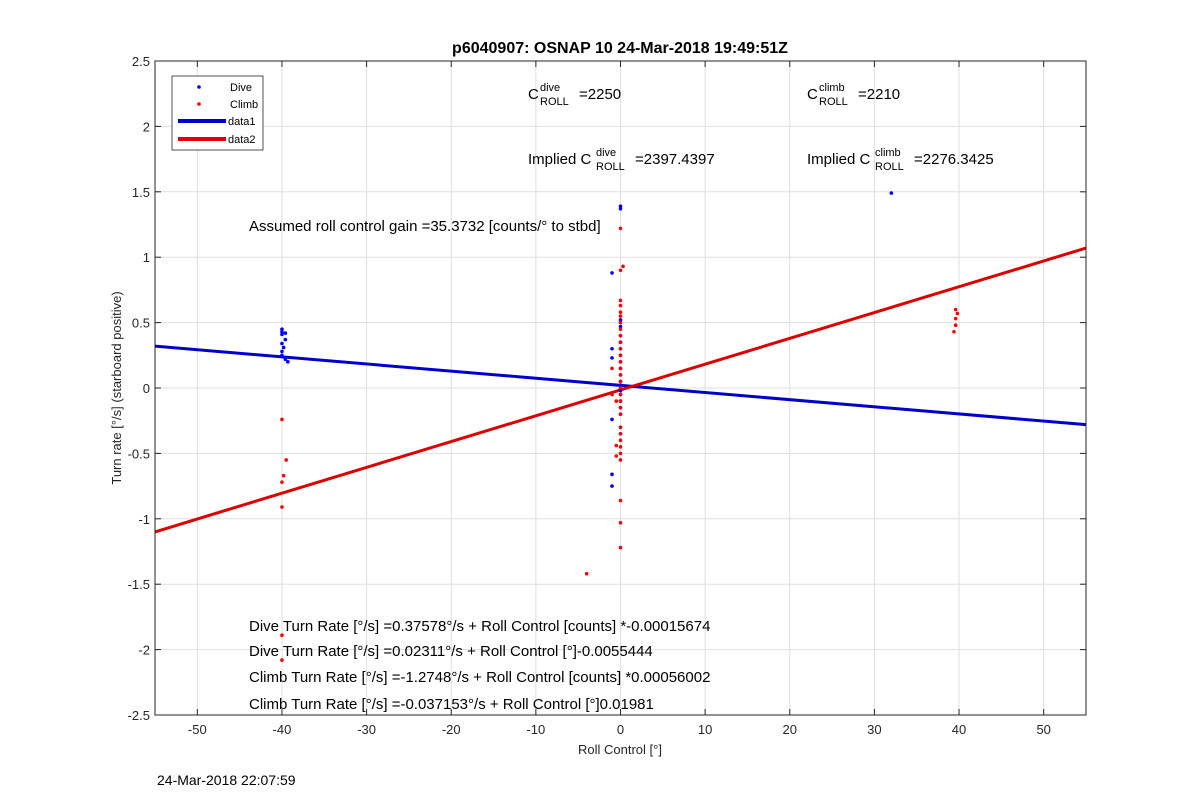 The image size is (1200, 804). I want to click on x-tick-label: -20, so click(451, 729).